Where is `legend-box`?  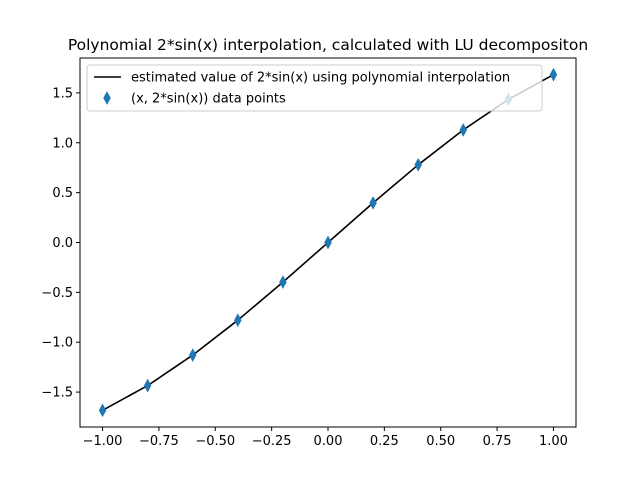
legend-box is located at coordinates (314, 88).